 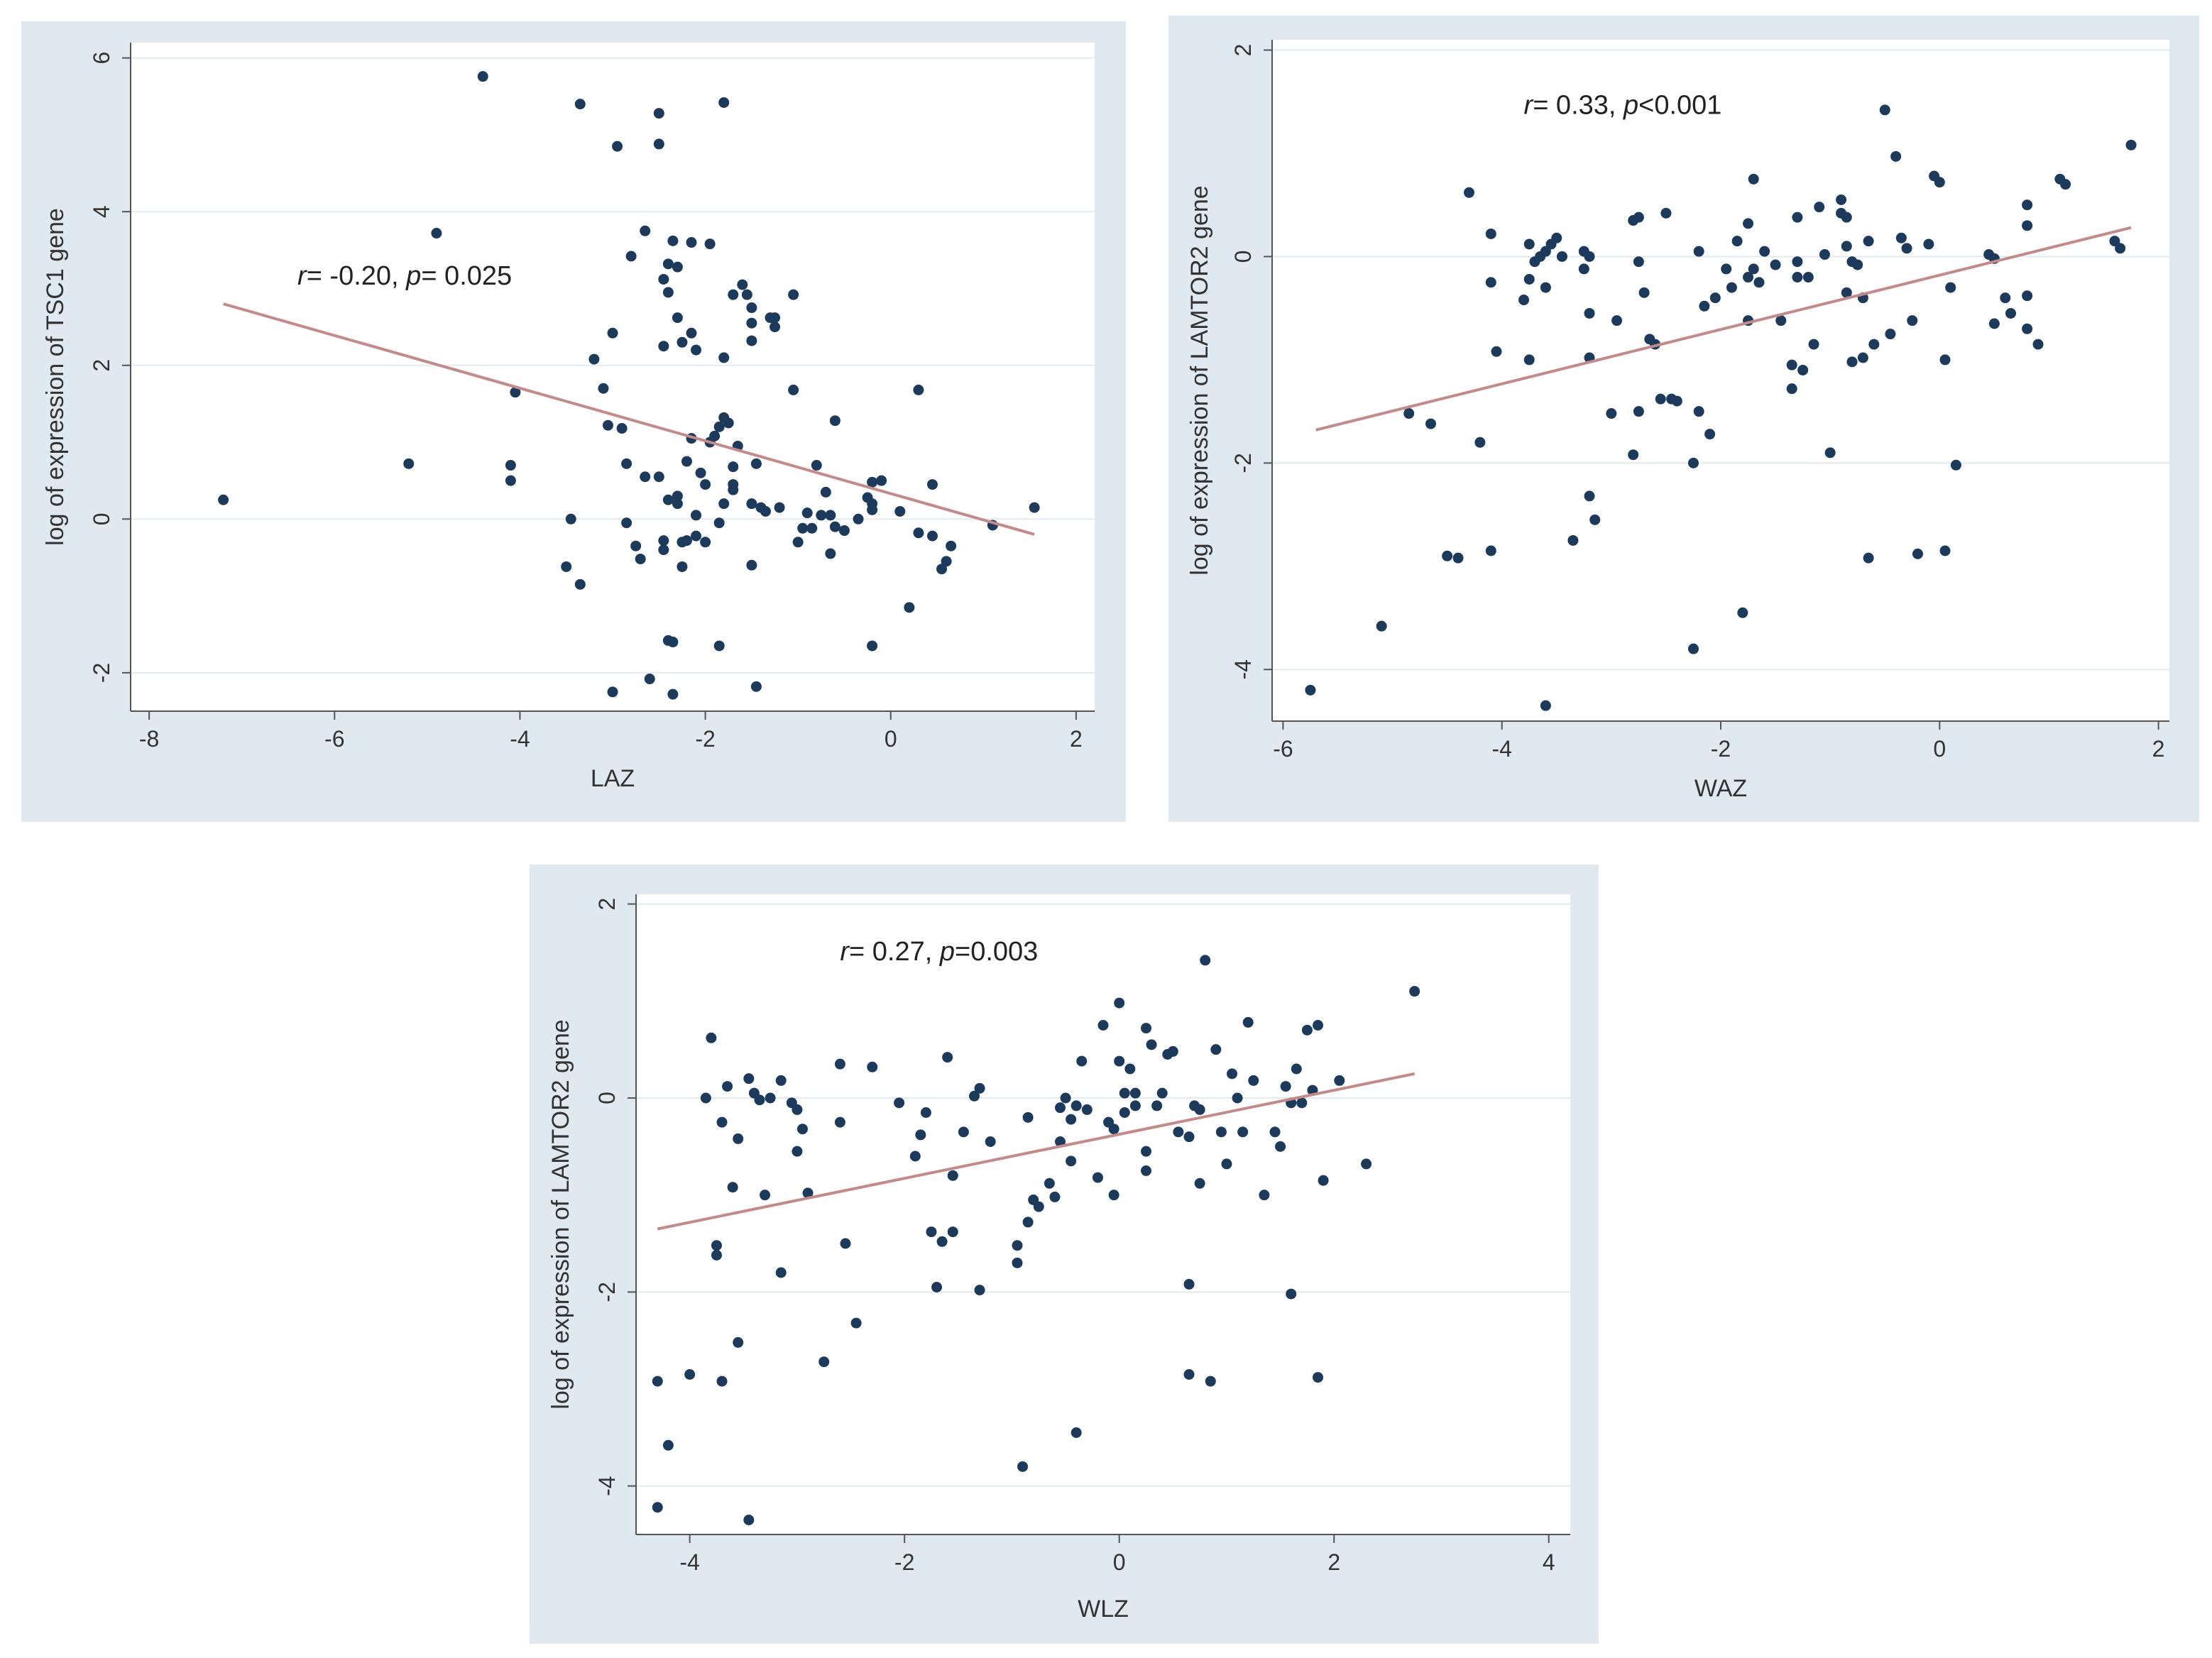 What do you see at coordinates (1724, 329) in the screenshot?
I see `fit-line` at bounding box center [1724, 329].